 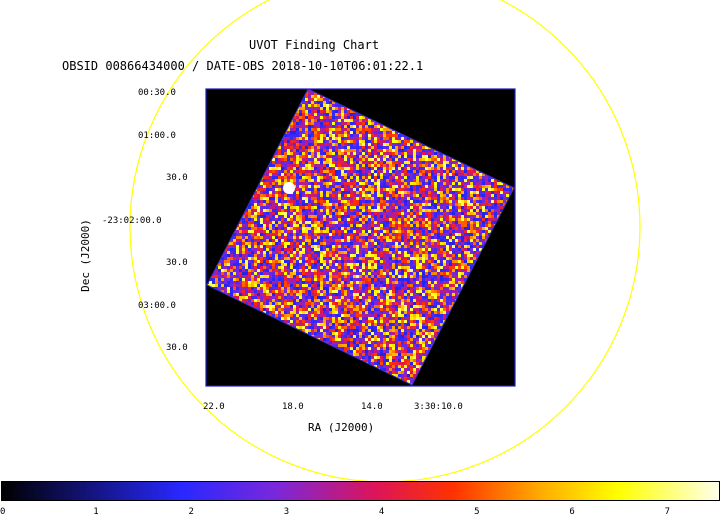 I want to click on ra-tick-label: 3:30:10.0, so click(x=438, y=407).